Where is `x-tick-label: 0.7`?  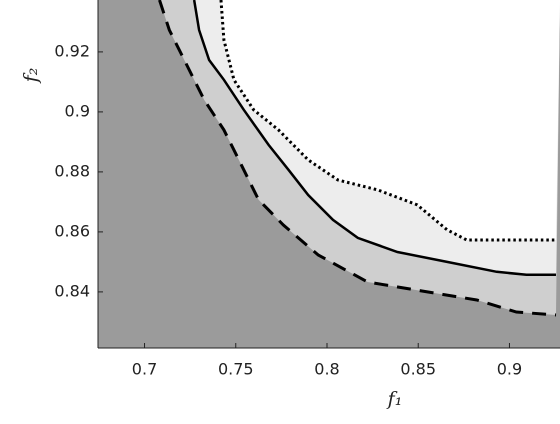
x-tick-label: 0.7 is located at coordinates (144, 369).